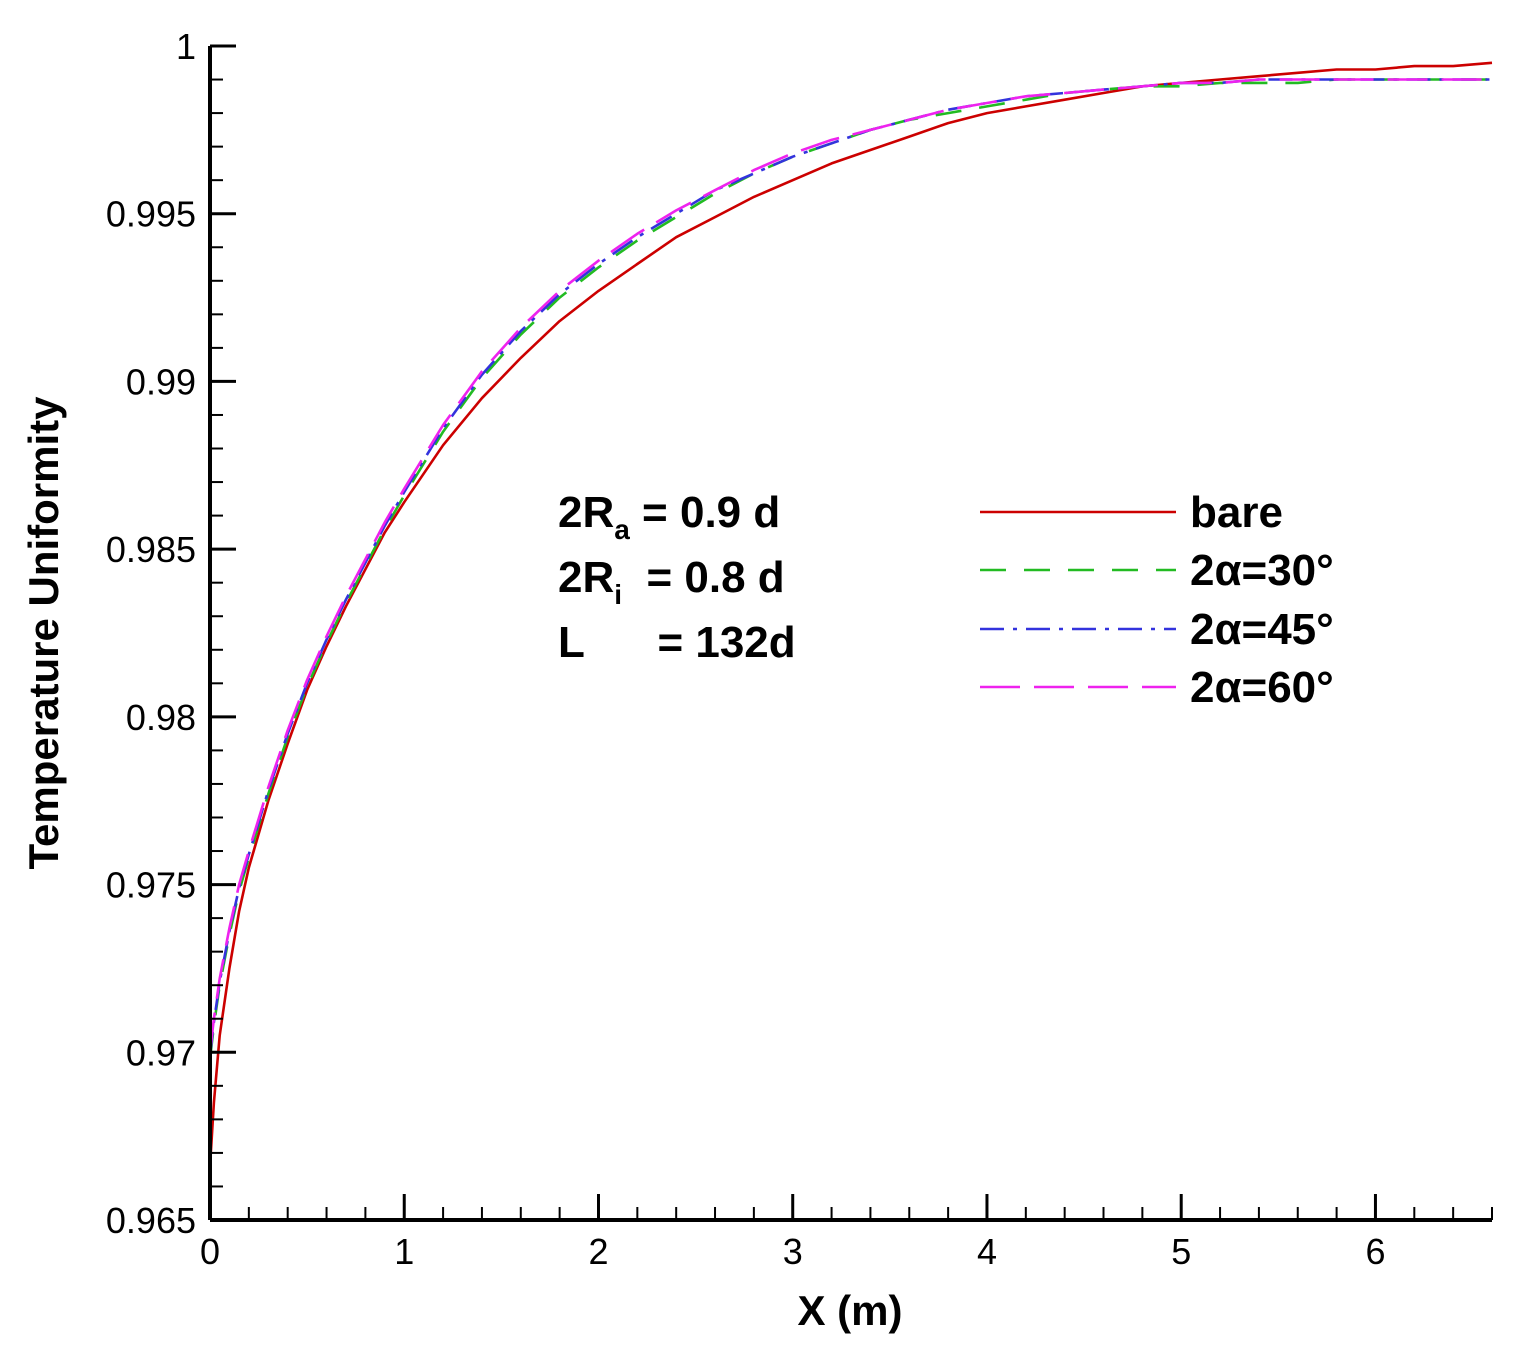  Describe the element at coordinates (161, 1052) in the screenshot. I see `y-tick-label: 0.97` at that location.